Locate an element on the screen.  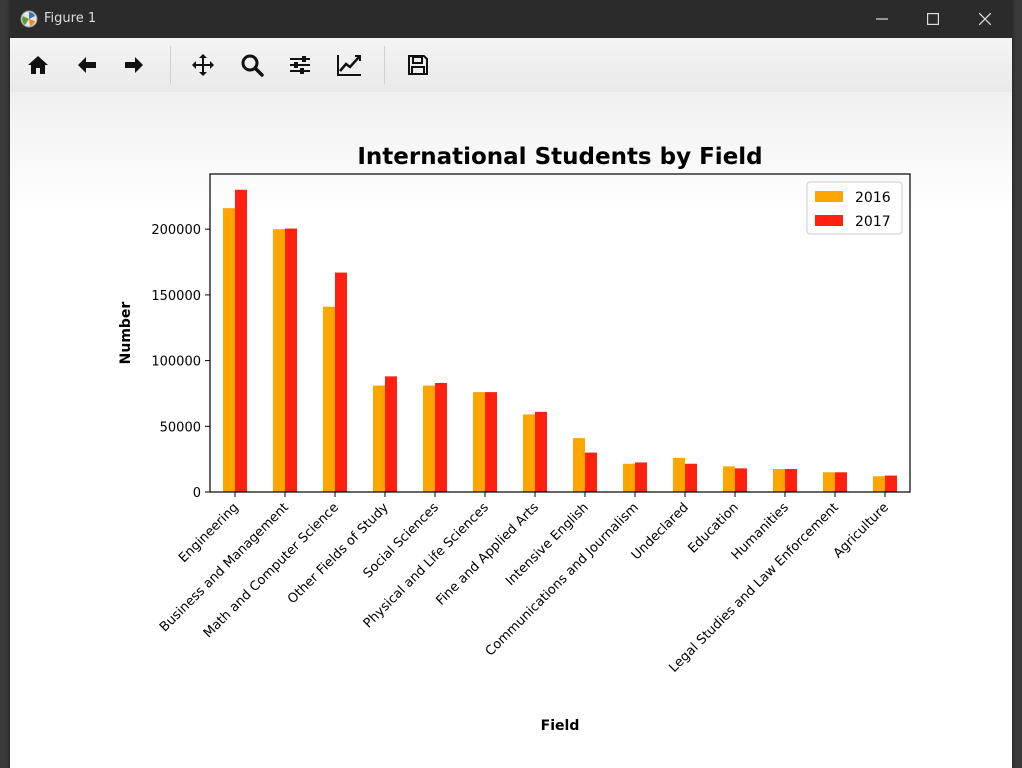
y-tick-label: 0 is located at coordinates (197, 493).